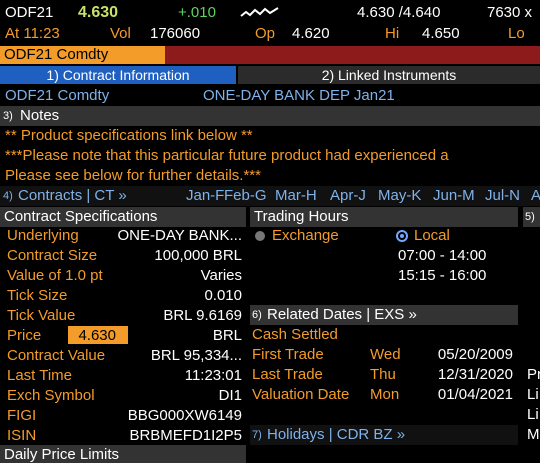 The height and width of the screenshot is (463, 540). What do you see at coordinates (259, 12) in the screenshot?
I see `sparkline-icon` at bounding box center [259, 12].